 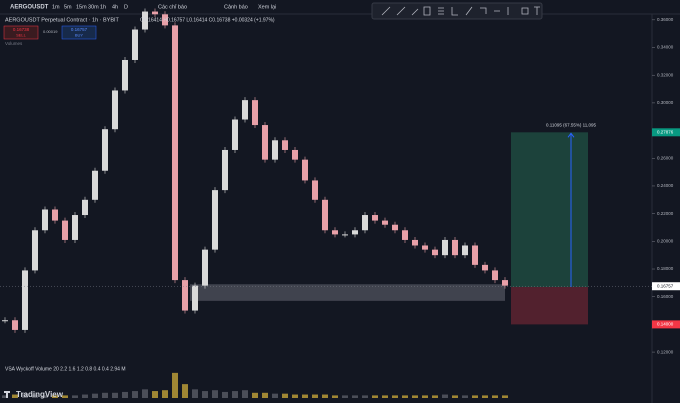 What do you see at coordinates (665, 157) in the screenshot?
I see `y-tick-label: 0.26000` at bounding box center [665, 157].